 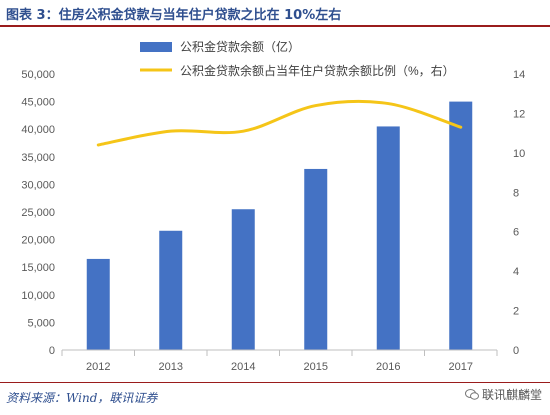 I want to click on y-right-tick-label: 0, so click(x=516, y=351).